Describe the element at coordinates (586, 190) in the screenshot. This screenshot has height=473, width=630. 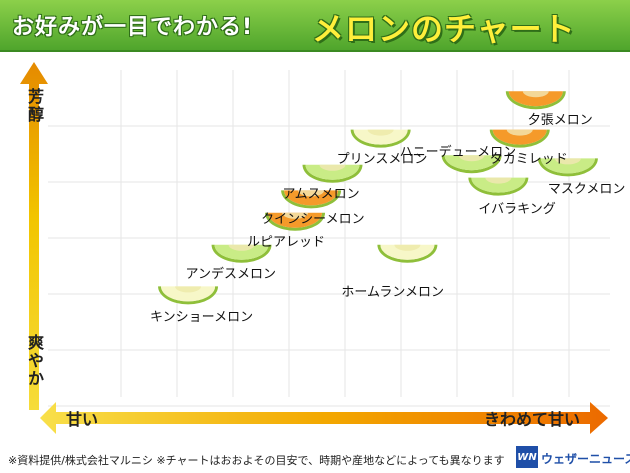
I see `melon-label: マスクメロン` at that location.